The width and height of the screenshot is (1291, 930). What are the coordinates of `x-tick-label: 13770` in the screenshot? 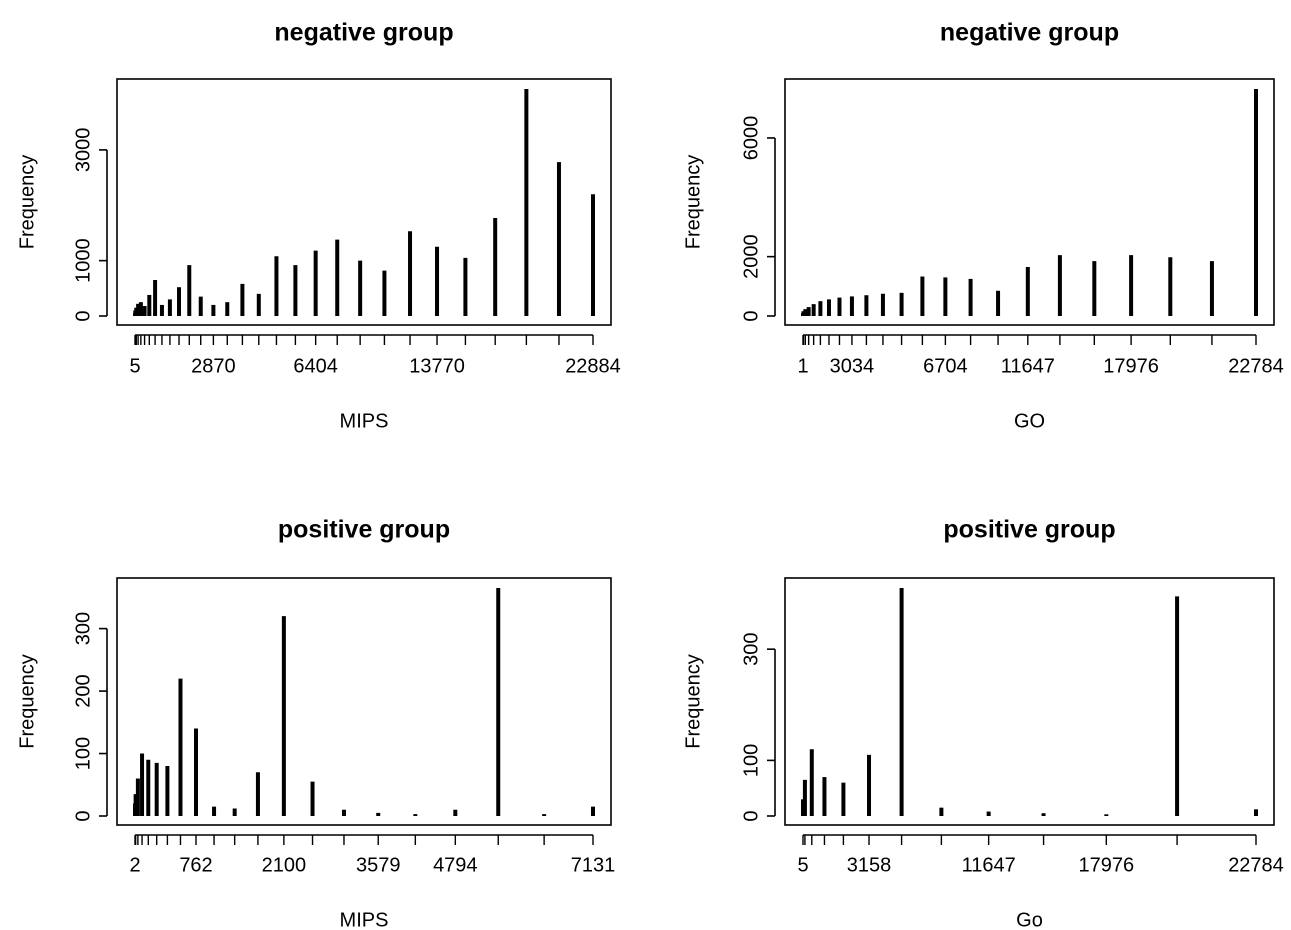 It's located at (437, 366).